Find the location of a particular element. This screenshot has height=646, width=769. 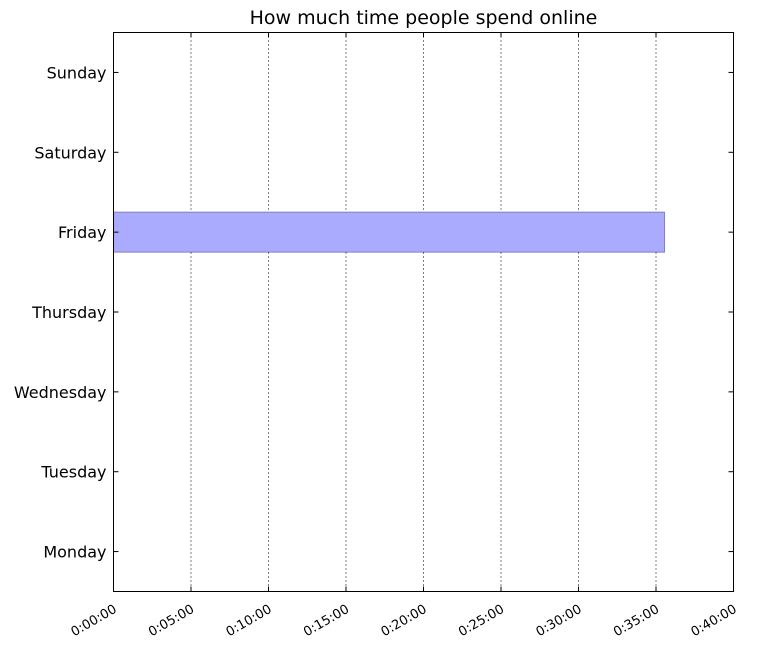

ytick-label-saturday: Saturday is located at coordinates (70, 152).